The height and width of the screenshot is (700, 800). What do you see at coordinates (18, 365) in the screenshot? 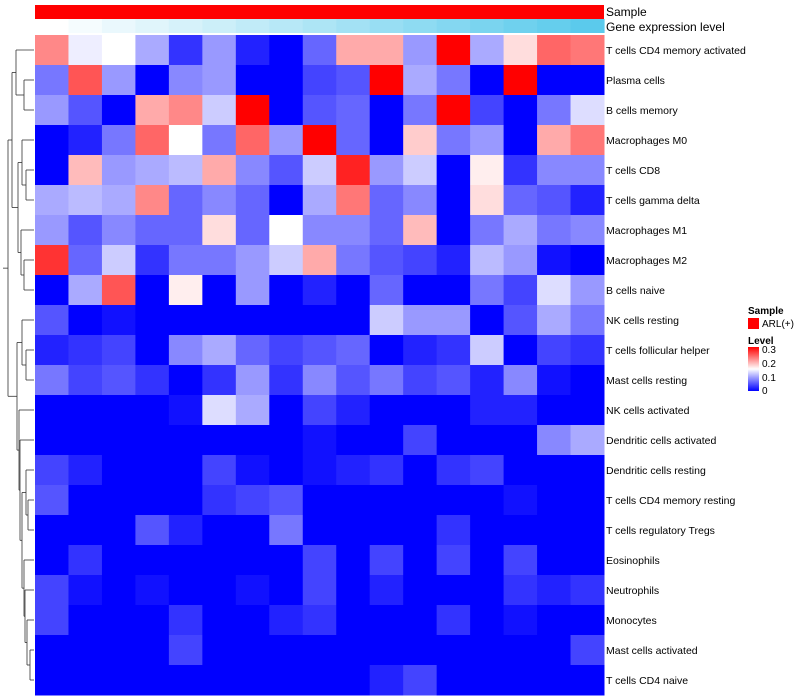
I see `row-dendrogram` at bounding box center [18, 365].